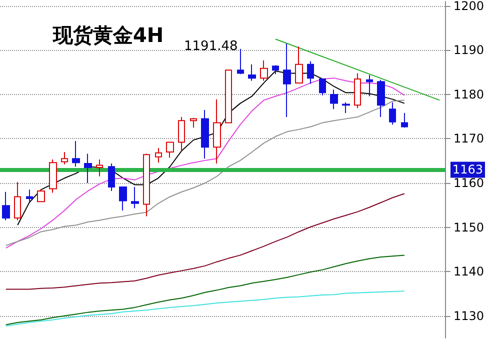 The image size is (487, 346). I want to click on y-tick-label: 1180, so click(468, 94).